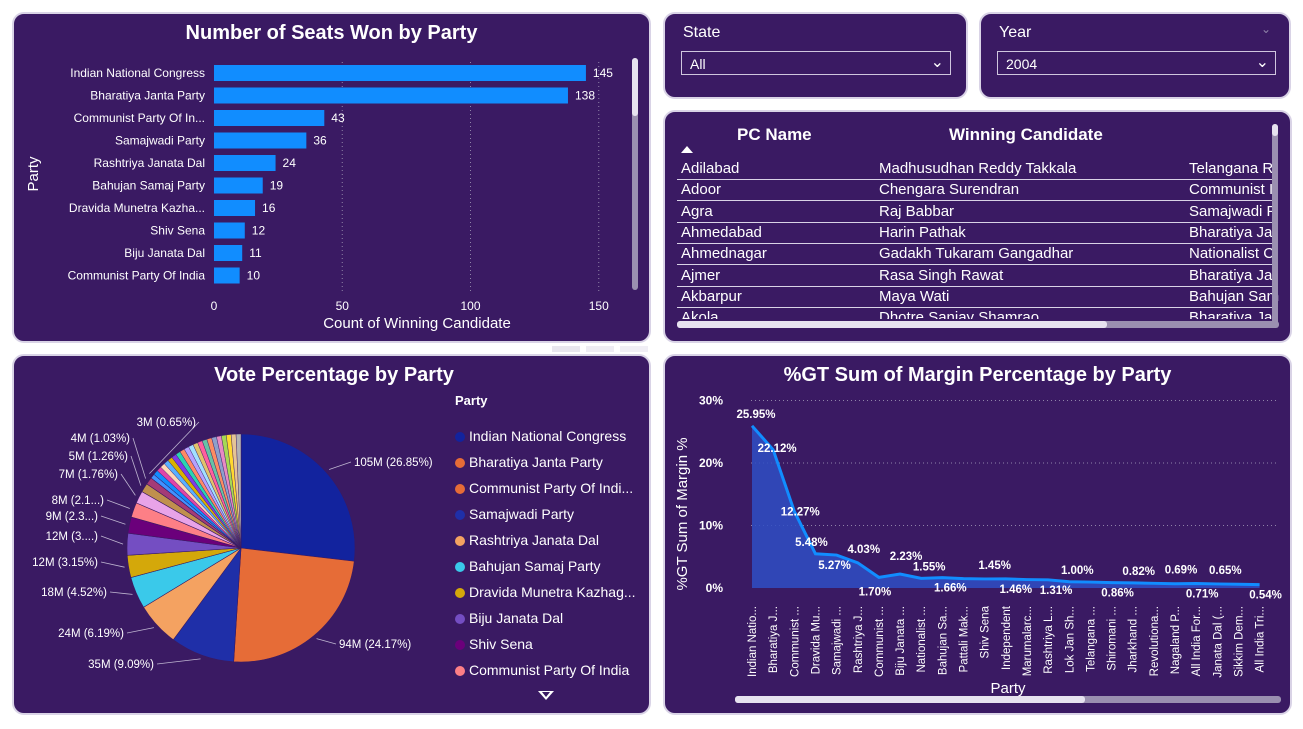  What do you see at coordinates (1275, 130) in the screenshot?
I see `table-vertical-scrollbar-thumb` at bounding box center [1275, 130].